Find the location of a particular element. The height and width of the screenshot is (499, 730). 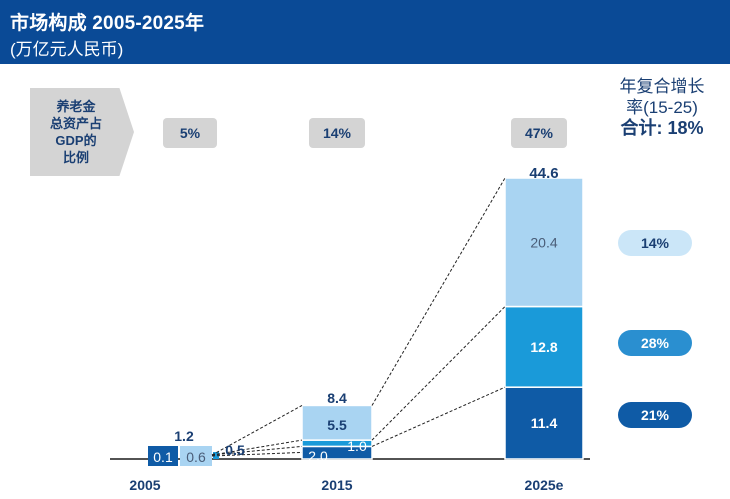

bar-2025e-series0 is located at coordinates (544, 423).